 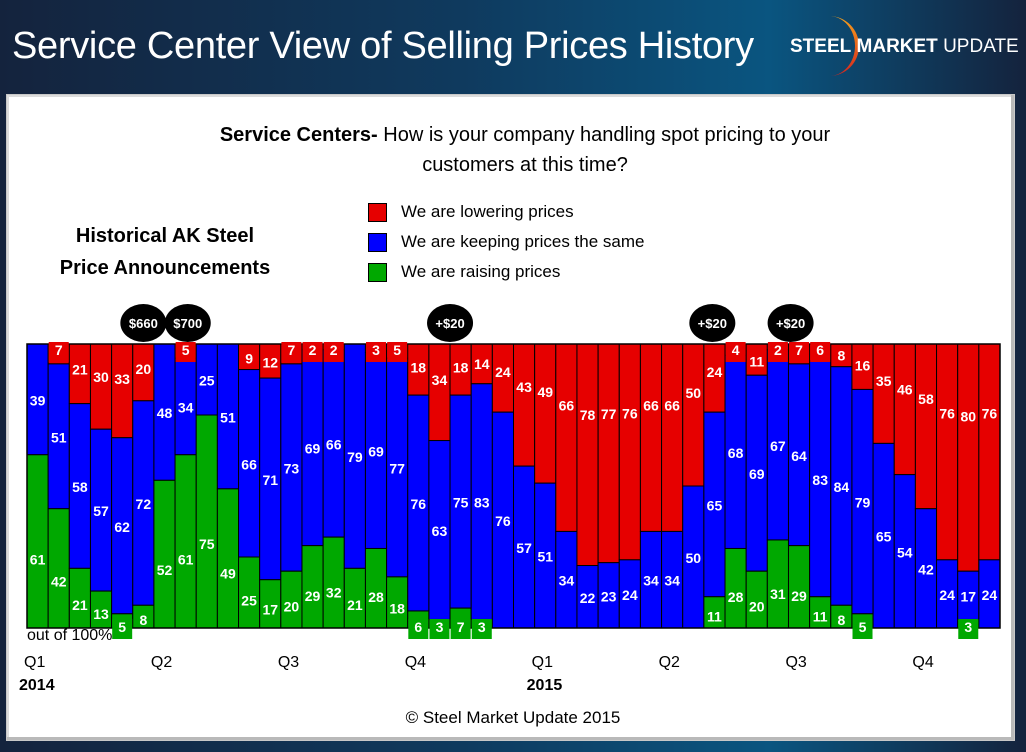 What do you see at coordinates (461, 503) in the screenshot?
I see `data-label-same: 75` at bounding box center [461, 503].